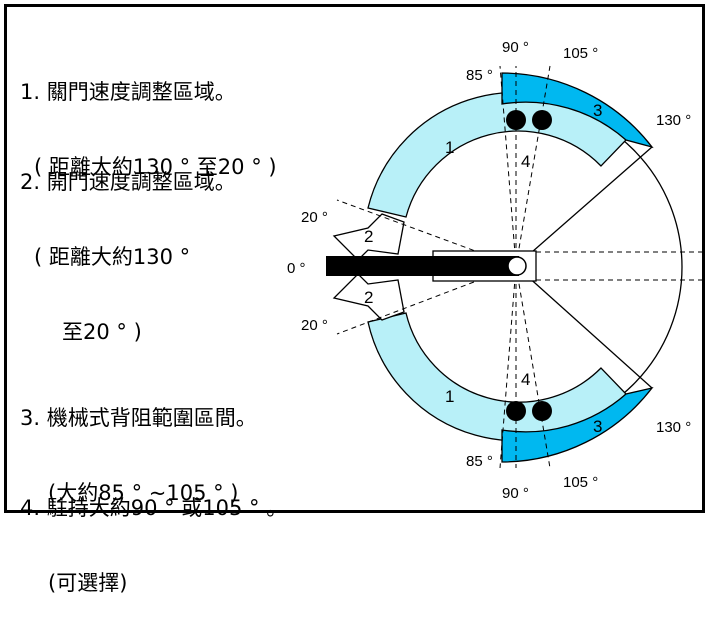 This screenshot has width=715, height=621. I want to click on note-4-detail: (可選擇), so click(88, 583).